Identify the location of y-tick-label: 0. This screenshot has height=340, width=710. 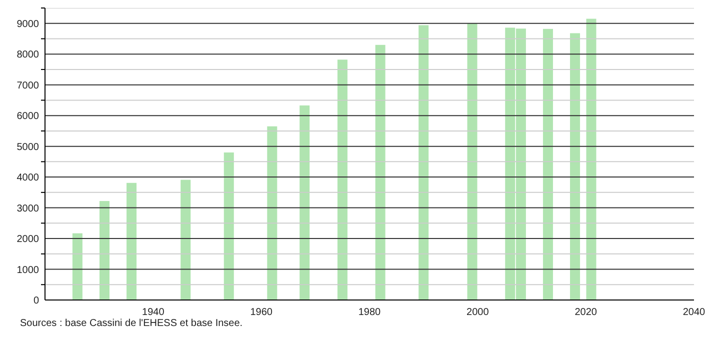
(36, 301).